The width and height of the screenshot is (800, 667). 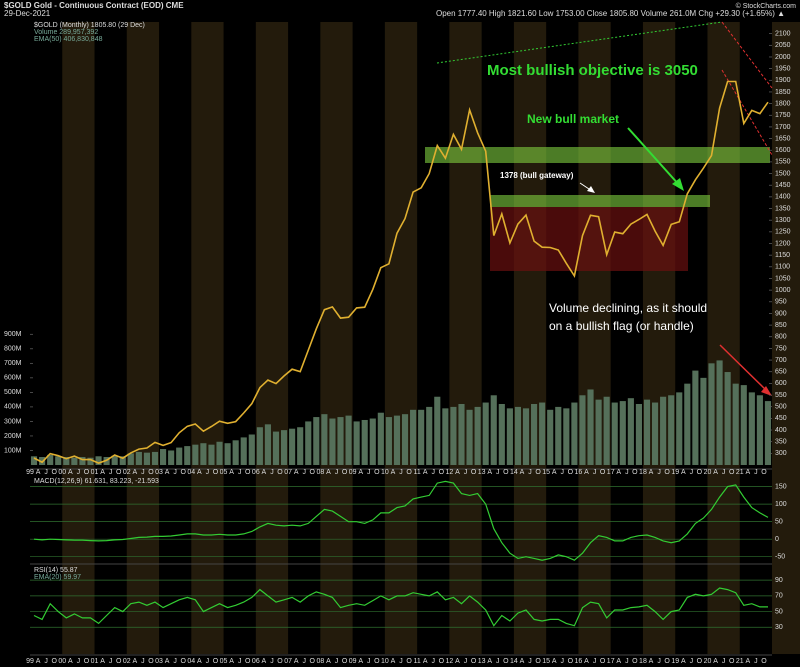 I want to click on annotation: Most bullish objective is 3050, so click(x=592, y=70).